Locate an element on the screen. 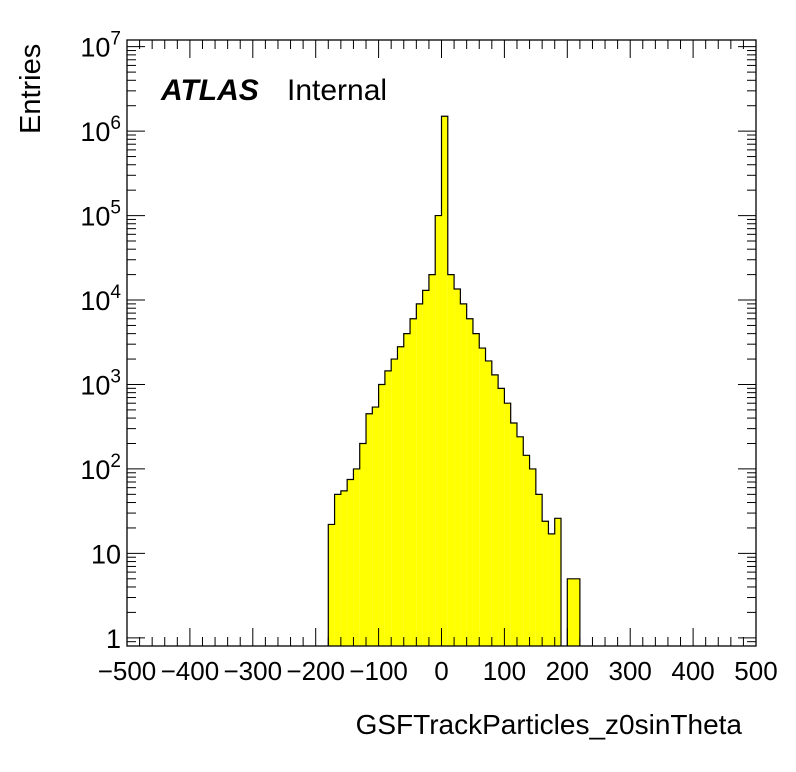  y-tick-label: 10⁵ is located at coordinates (100, 215).